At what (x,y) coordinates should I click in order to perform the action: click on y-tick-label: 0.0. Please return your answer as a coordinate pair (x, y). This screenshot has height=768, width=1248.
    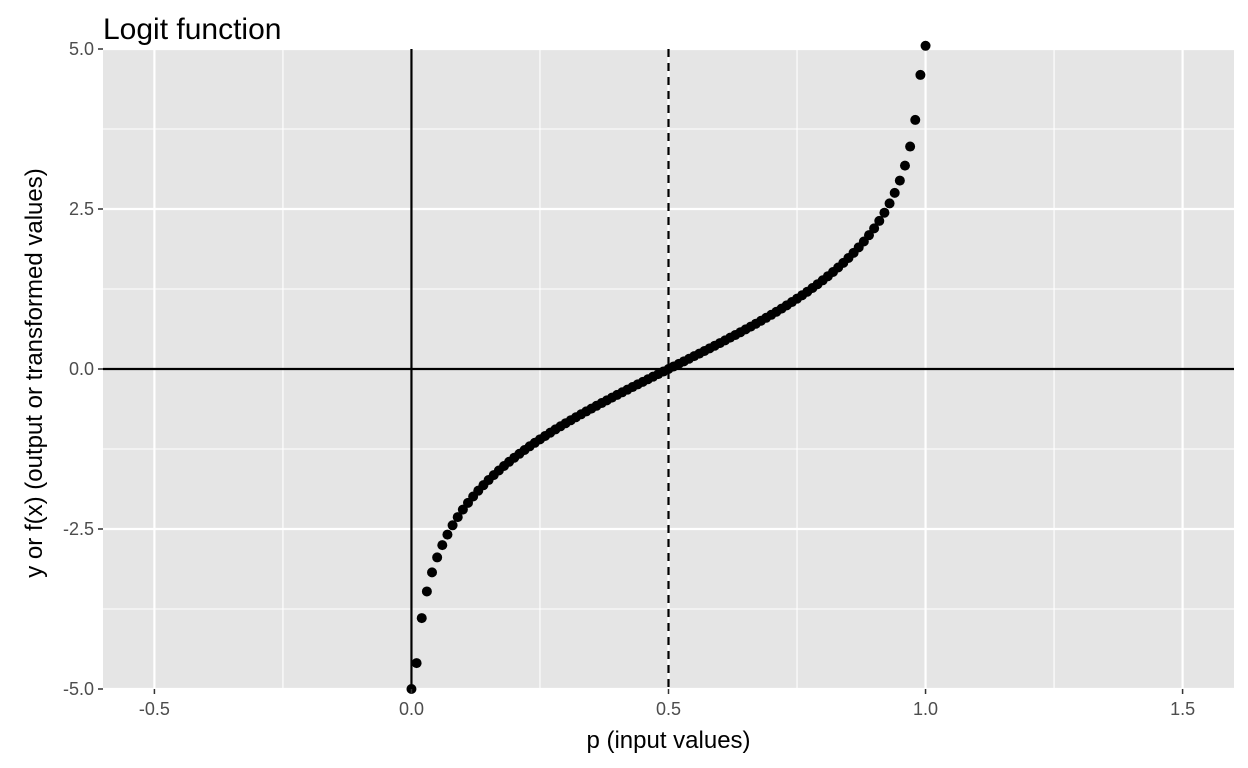
    Looking at the image, I should click on (81, 369).